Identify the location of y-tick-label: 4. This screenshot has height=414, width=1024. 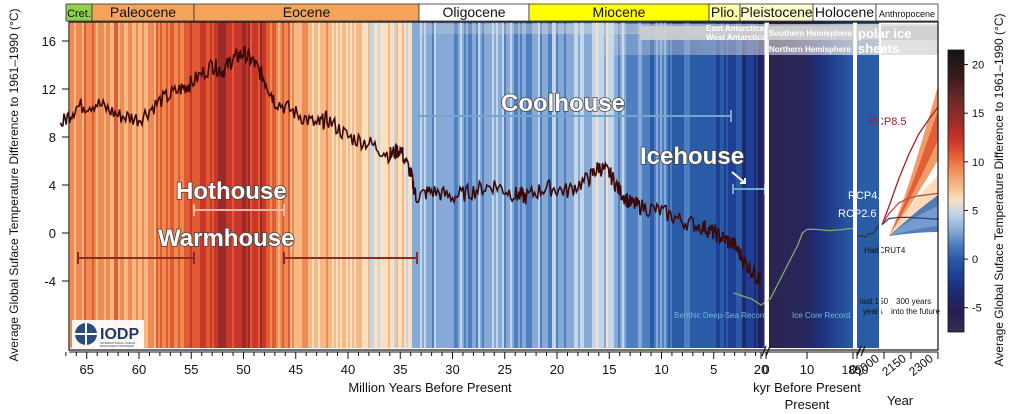
(52, 185).